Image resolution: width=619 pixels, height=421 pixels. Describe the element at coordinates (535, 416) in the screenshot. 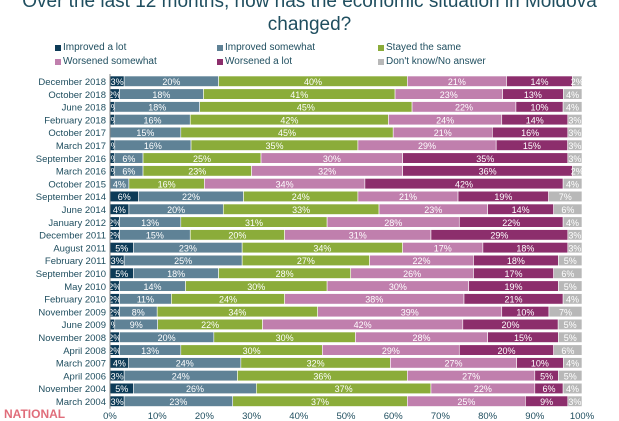

I see `x-tick-label: 90%` at that location.